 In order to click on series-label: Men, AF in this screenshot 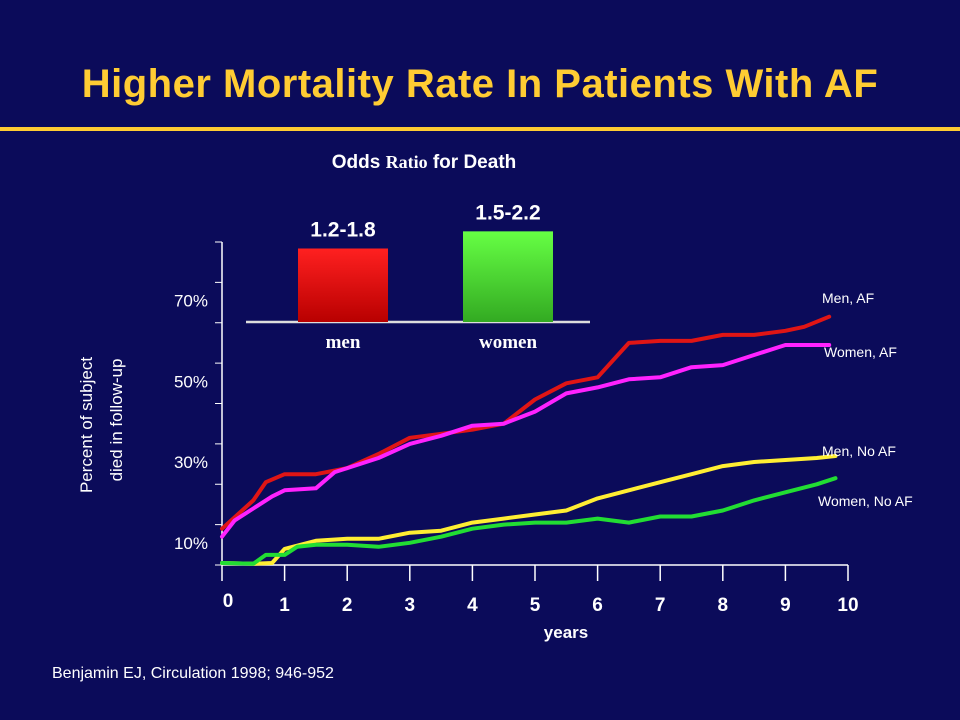, I will do `click(848, 298)`.